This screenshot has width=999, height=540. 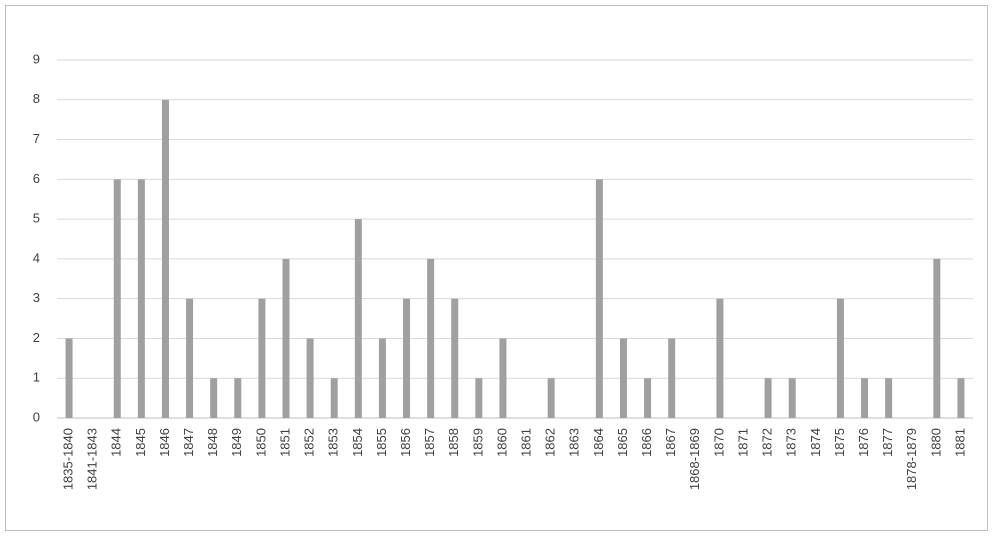 What do you see at coordinates (36, 337) in the screenshot?
I see `y-tick-label: 2` at bounding box center [36, 337].